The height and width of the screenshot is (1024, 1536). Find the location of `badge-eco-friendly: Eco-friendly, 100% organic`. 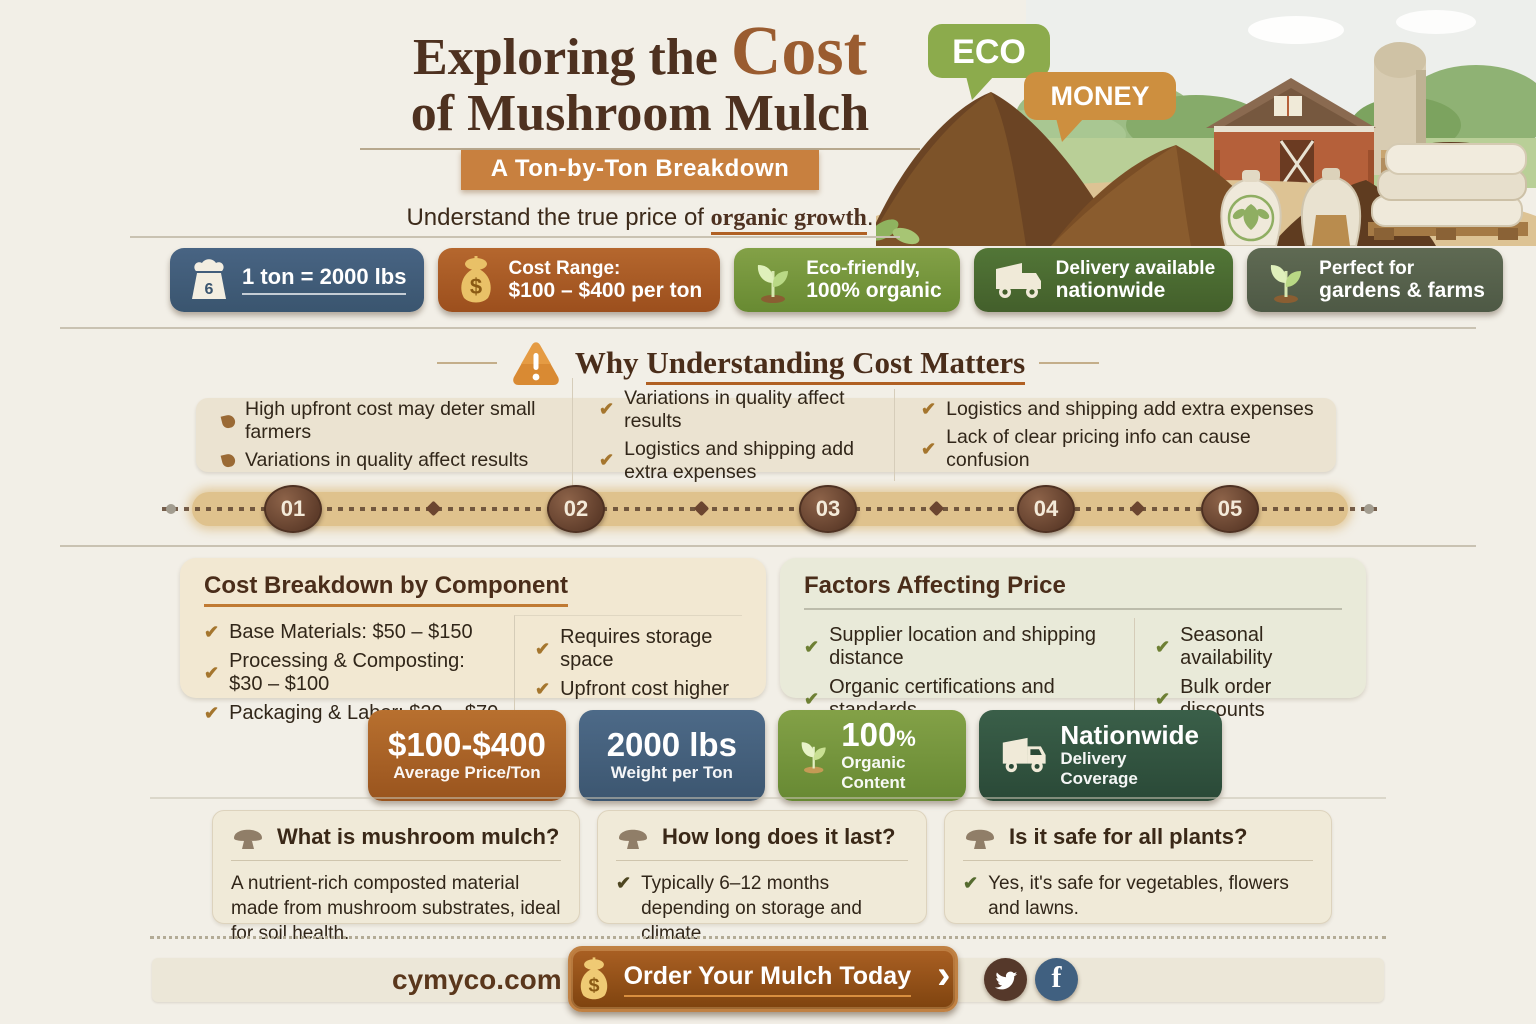

badge-eco-friendly: Eco-friendly, 100% organic is located at coordinates (847, 280).